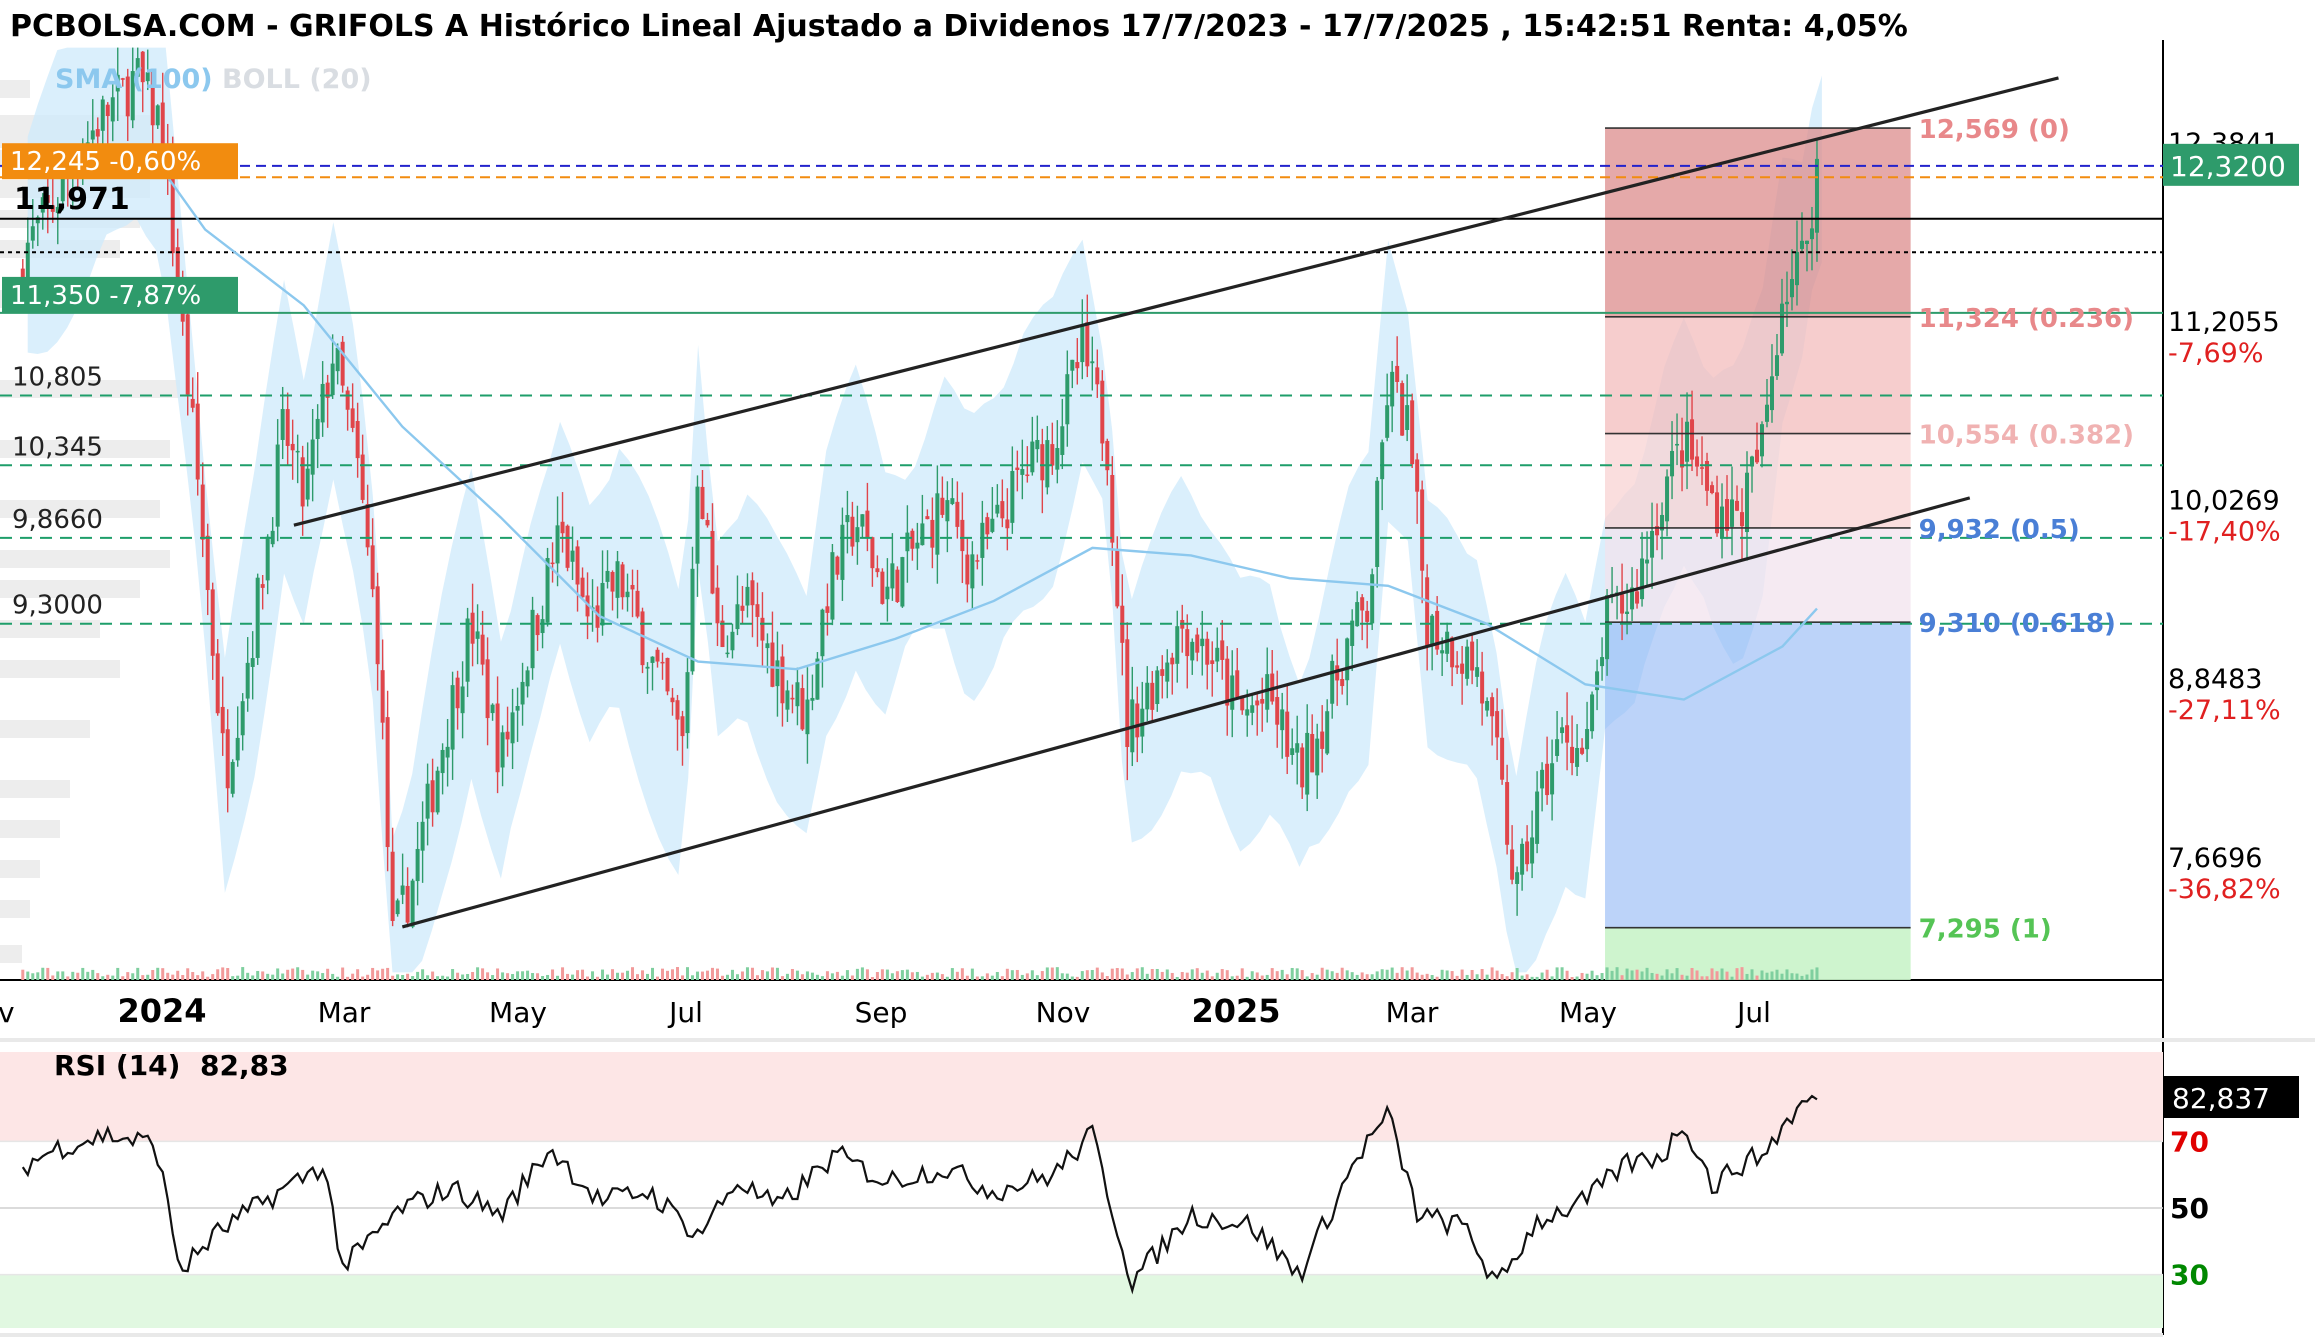 The image size is (2315, 1340). I want to click on current-price-label: 12,3200, so click(2228, 166).